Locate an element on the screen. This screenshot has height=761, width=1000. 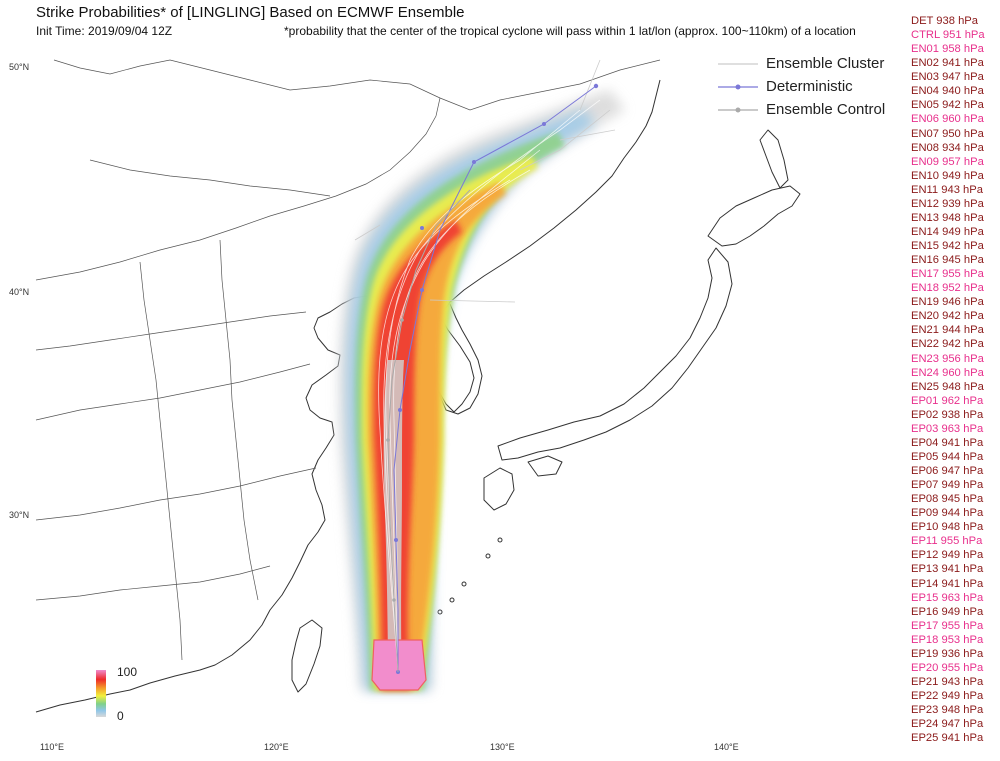
lon-label-120: 120°E is located at coordinates (276, 747).